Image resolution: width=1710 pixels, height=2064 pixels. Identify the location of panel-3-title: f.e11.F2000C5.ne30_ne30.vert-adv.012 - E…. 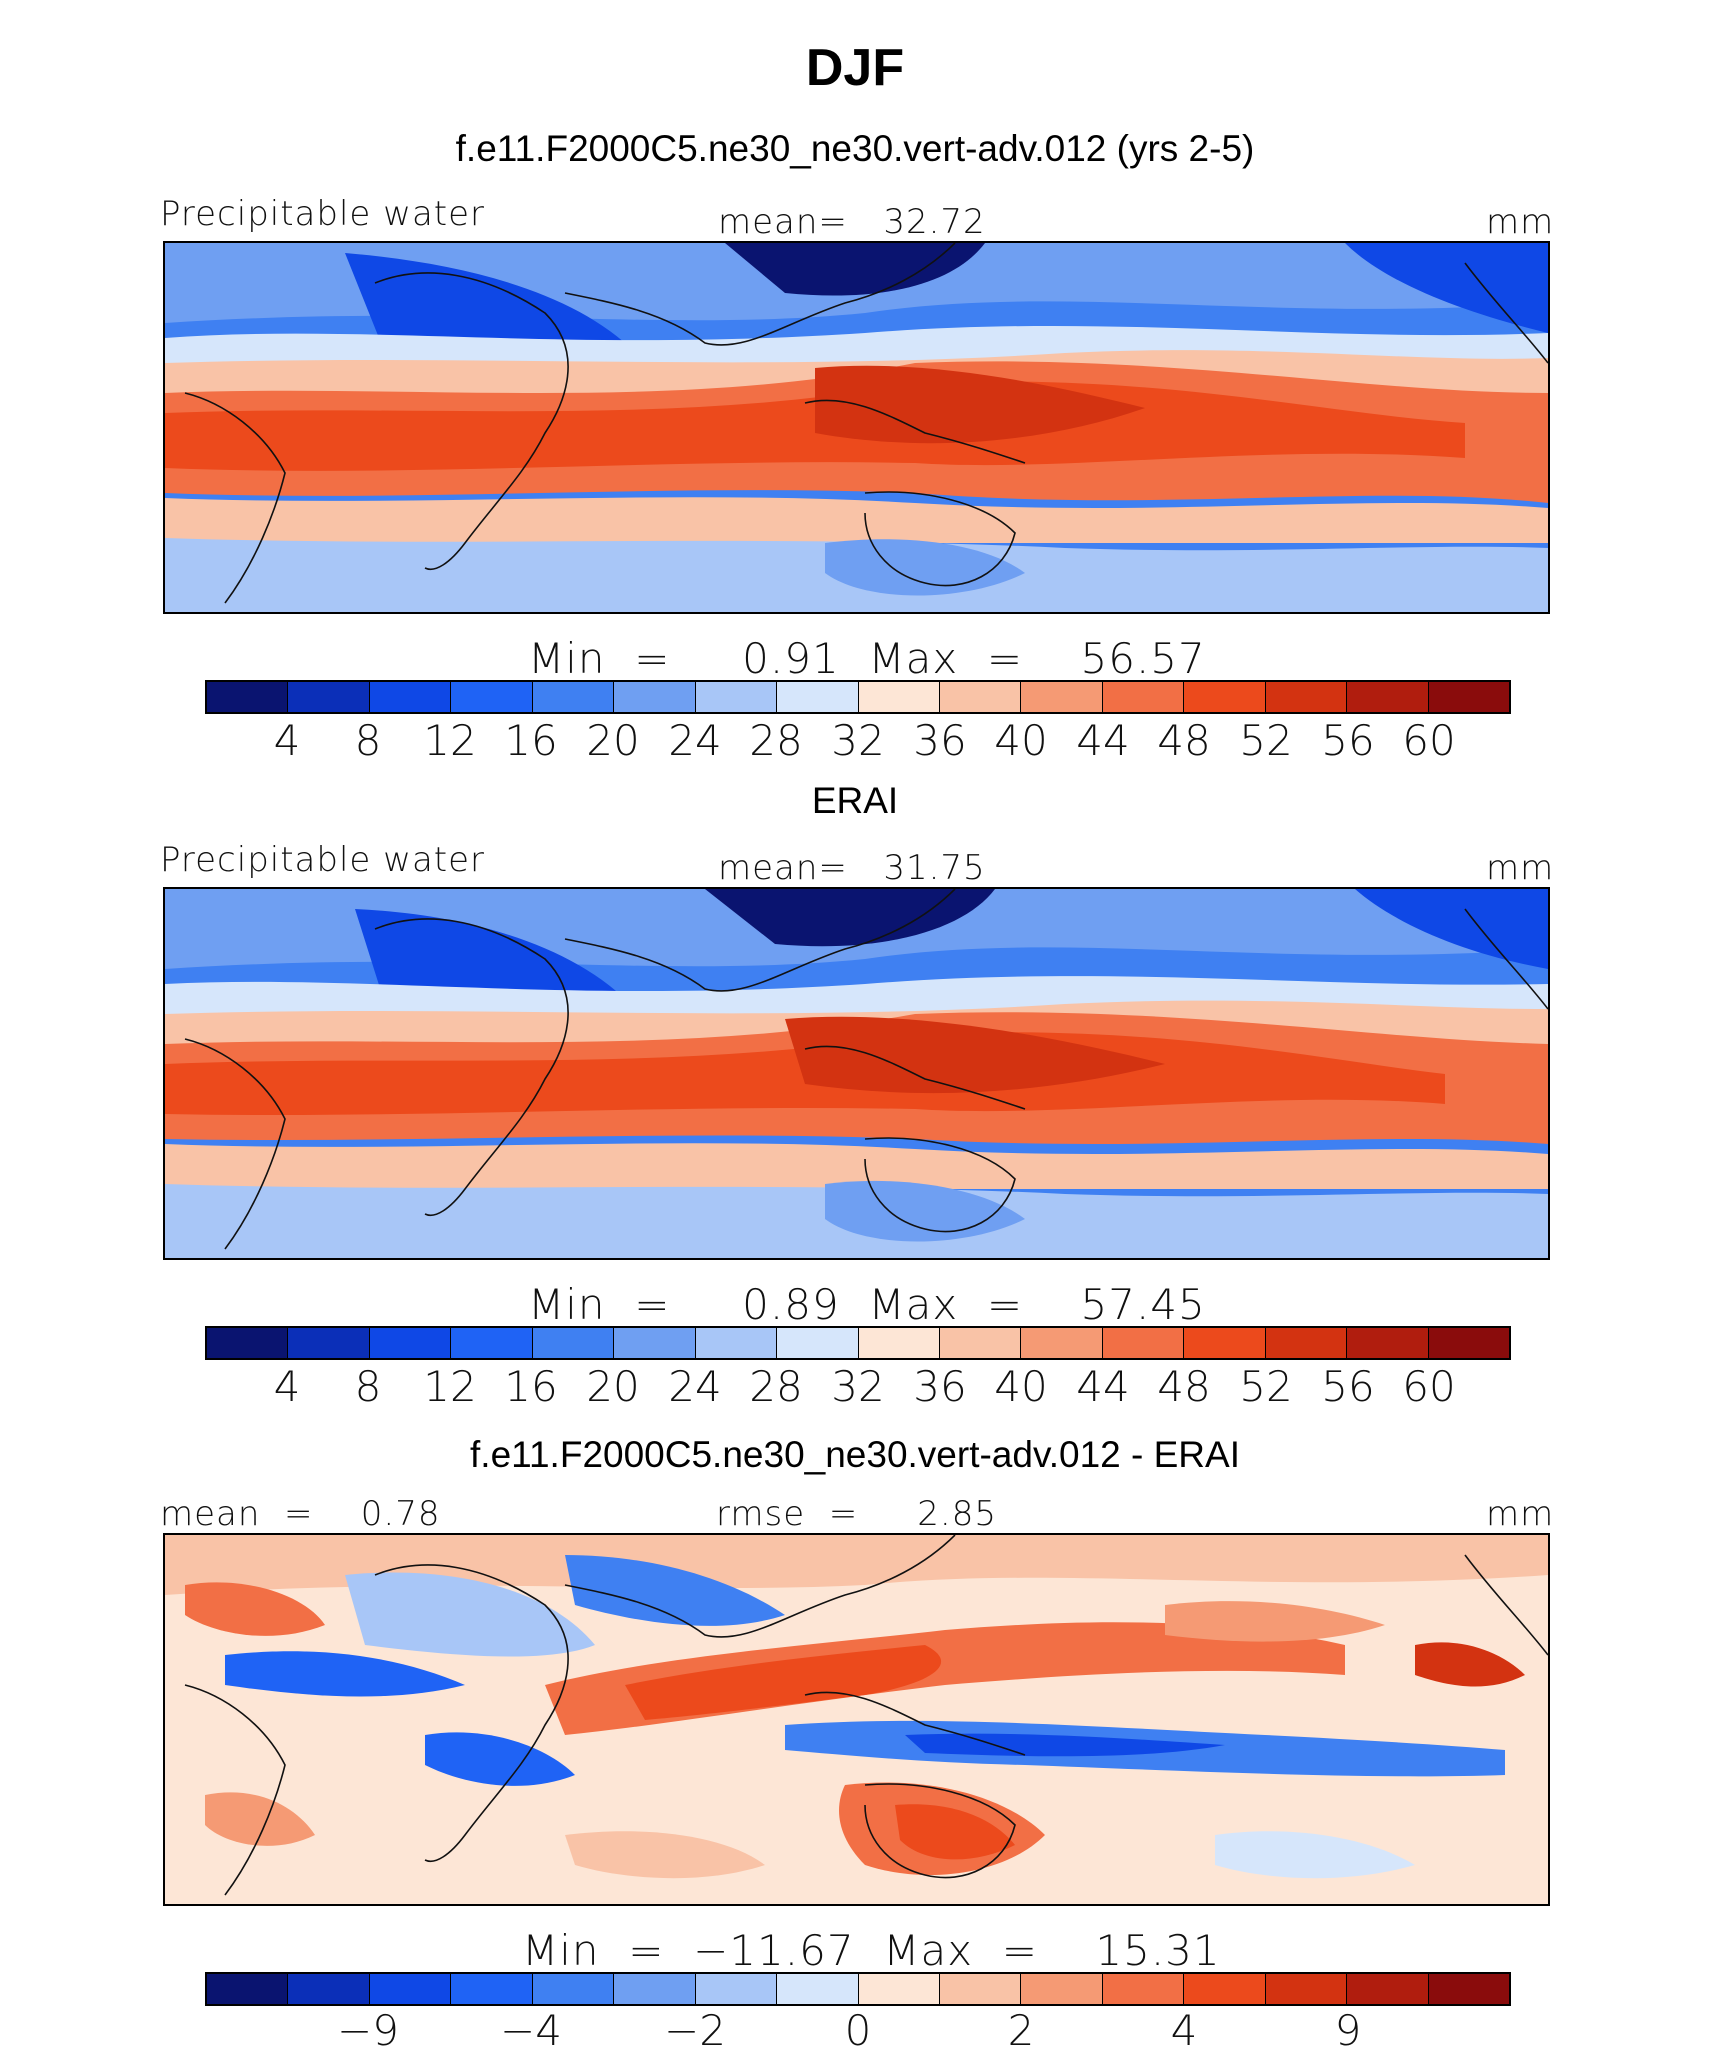
(855, 1454).